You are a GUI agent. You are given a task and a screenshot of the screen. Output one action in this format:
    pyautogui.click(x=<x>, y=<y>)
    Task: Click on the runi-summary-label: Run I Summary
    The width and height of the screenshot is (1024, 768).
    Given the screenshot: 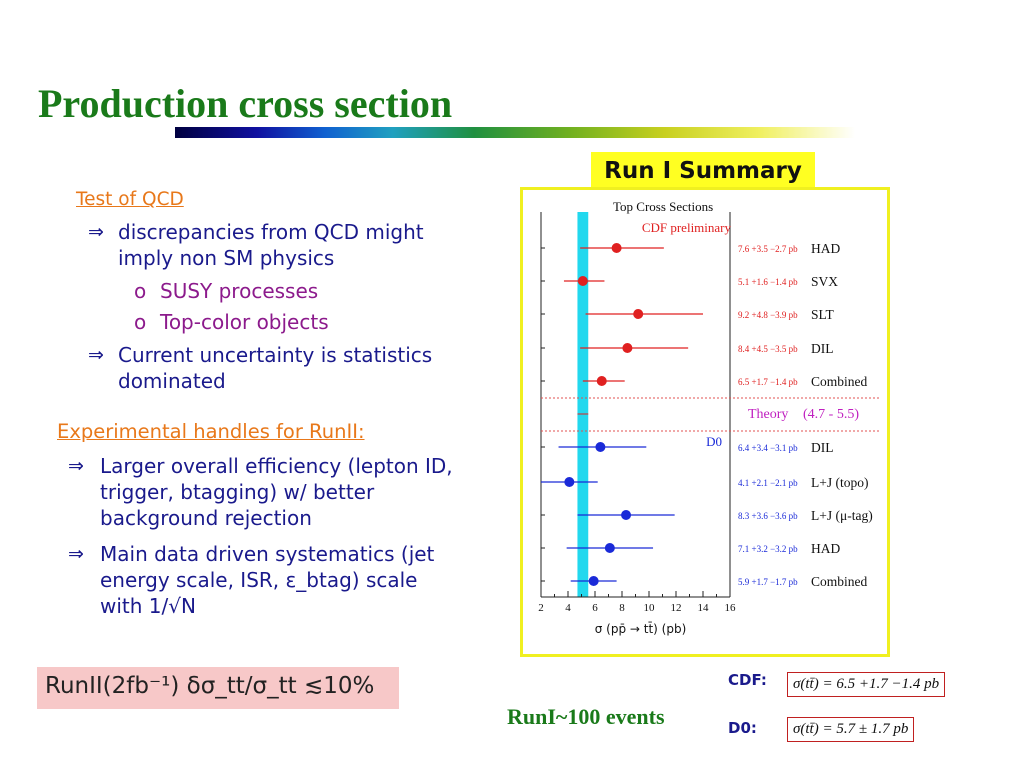 What is the action you would take?
    pyautogui.click(x=703, y=171)
    